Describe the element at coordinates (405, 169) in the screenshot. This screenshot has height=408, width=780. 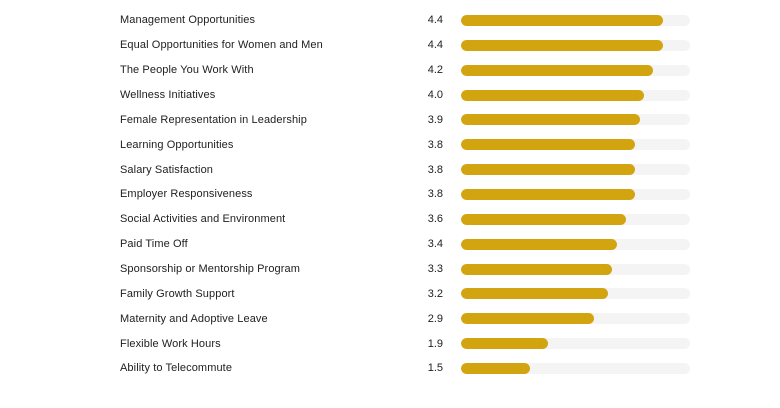
I see `chart-row: Salary Satisfaction 3.8` at that location.